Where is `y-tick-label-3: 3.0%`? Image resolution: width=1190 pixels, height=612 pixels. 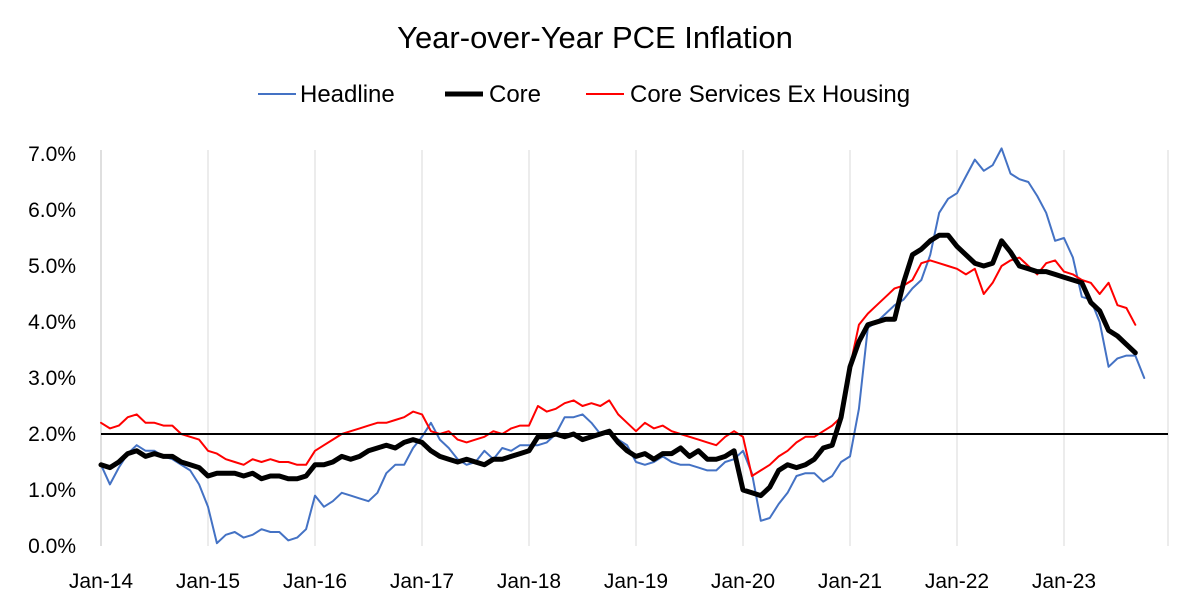
y-tick-label-3: 3.0% is located at coordinates (52, 378).